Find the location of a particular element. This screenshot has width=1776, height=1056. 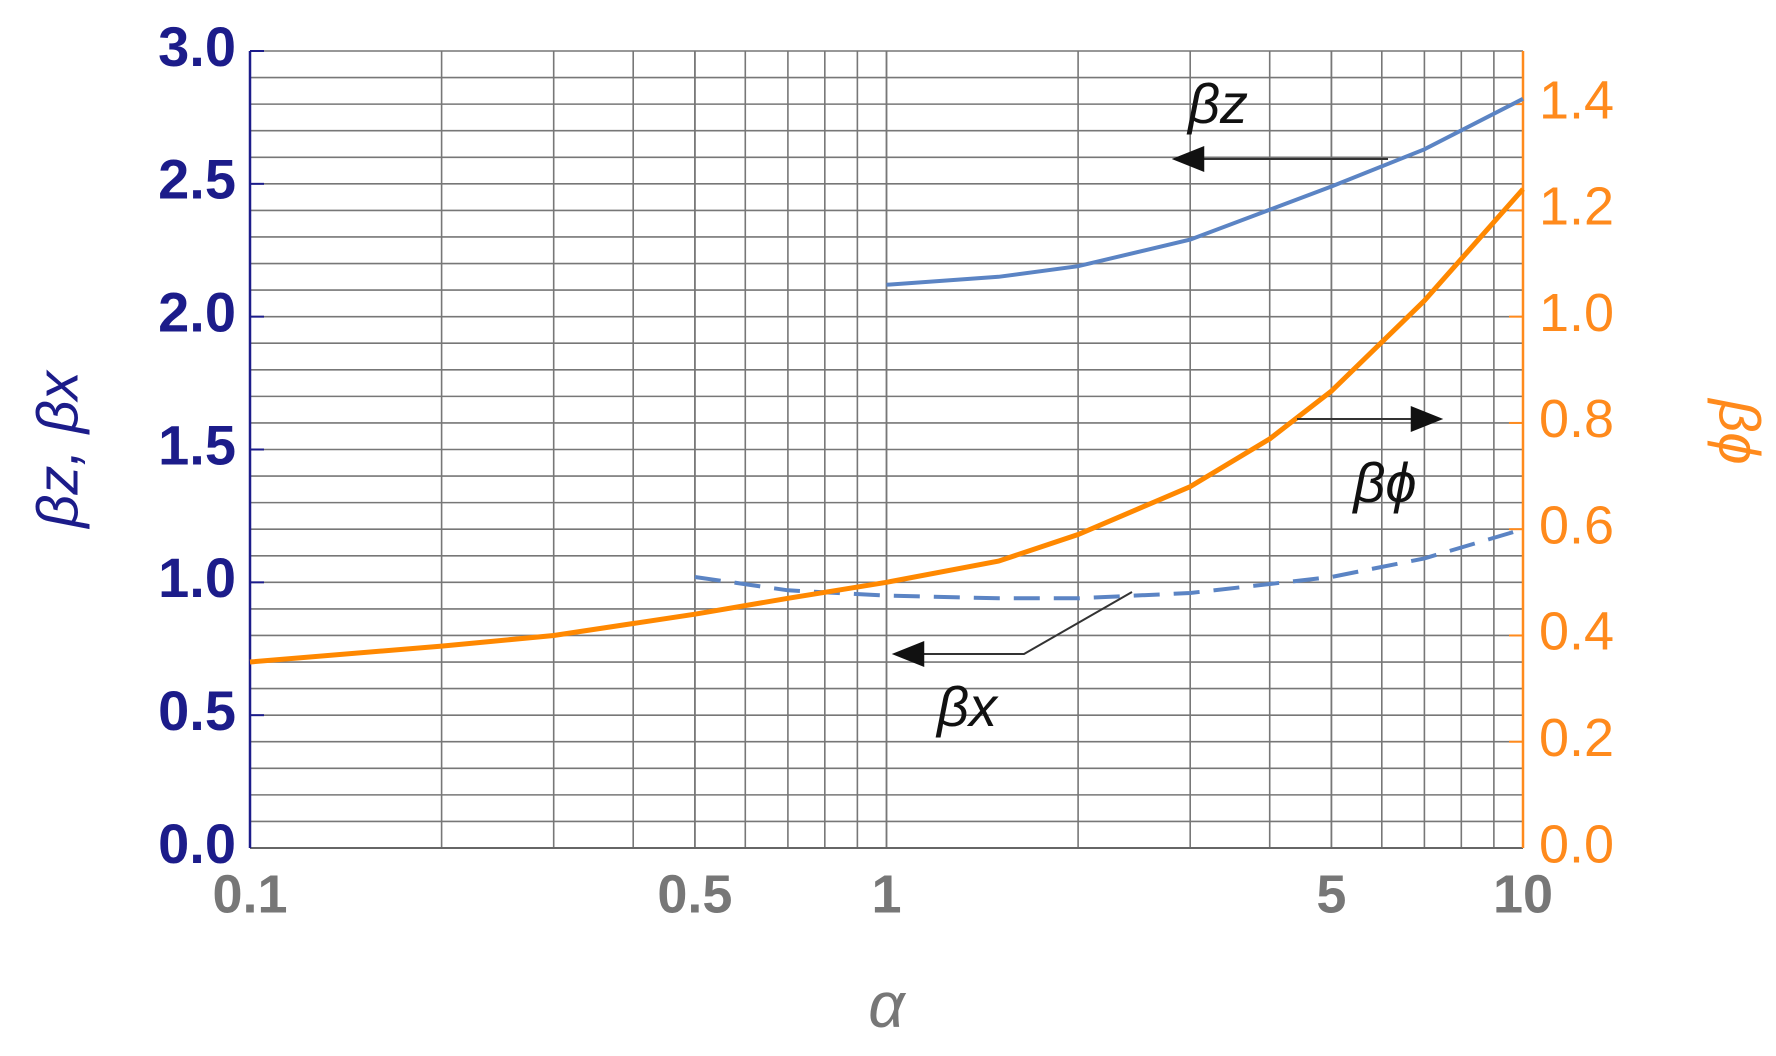

y2-tick-label: 1.2 is located at coordinates (1576, 207).